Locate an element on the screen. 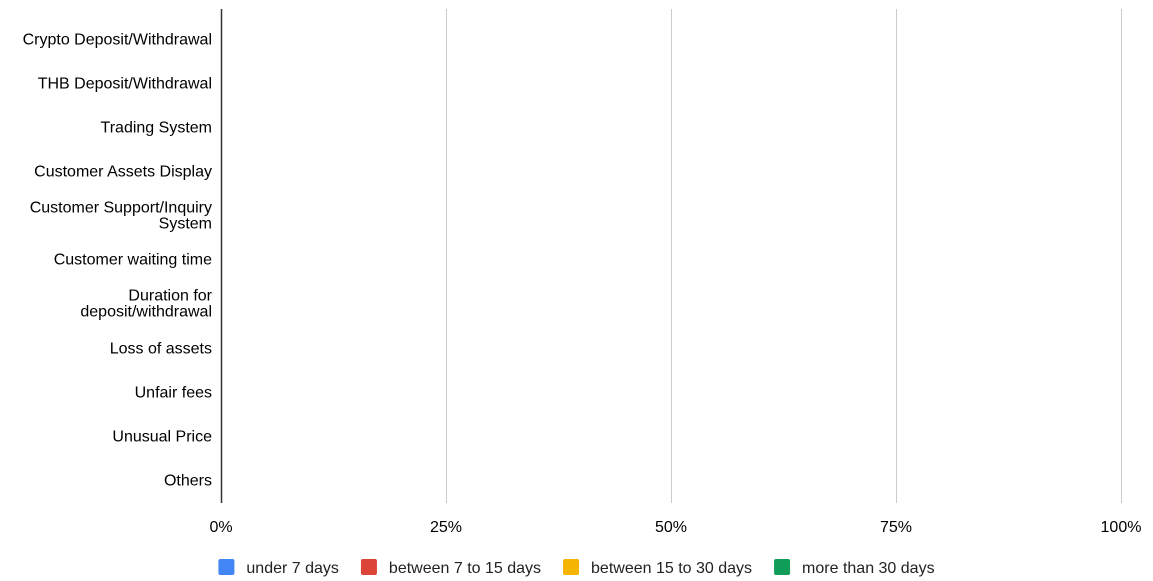 This screenshot has height=581, width=1153. legend-label: more than 30 days is located at coordinates (868, 568).